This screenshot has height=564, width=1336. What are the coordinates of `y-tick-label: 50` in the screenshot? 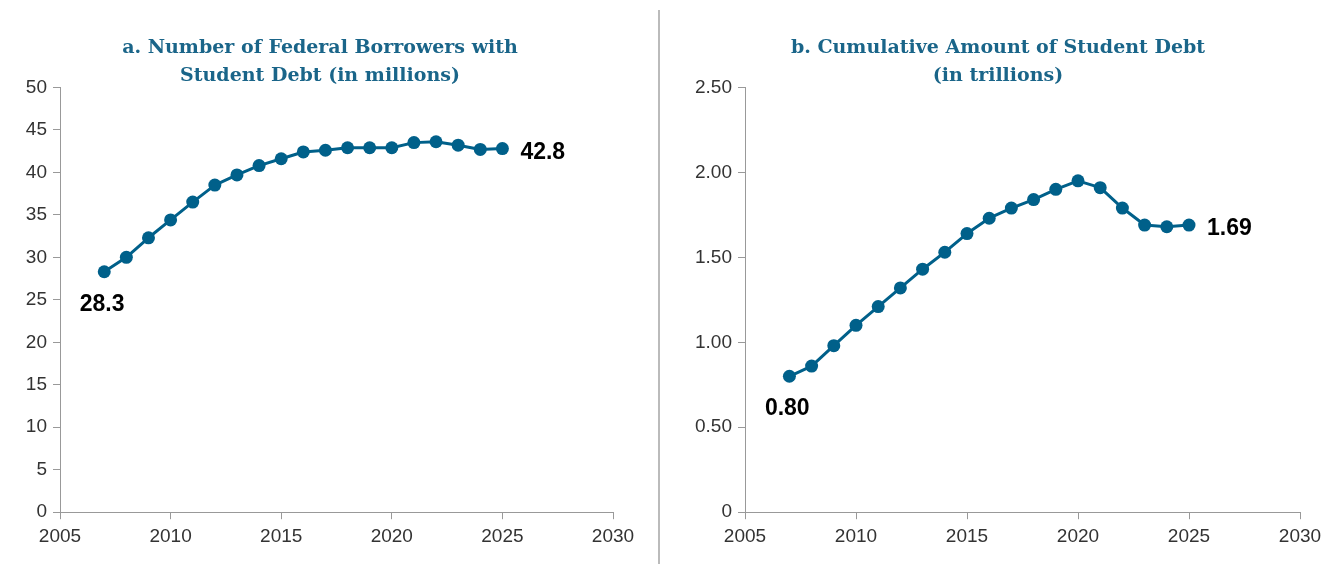 It's located at (36, 86).